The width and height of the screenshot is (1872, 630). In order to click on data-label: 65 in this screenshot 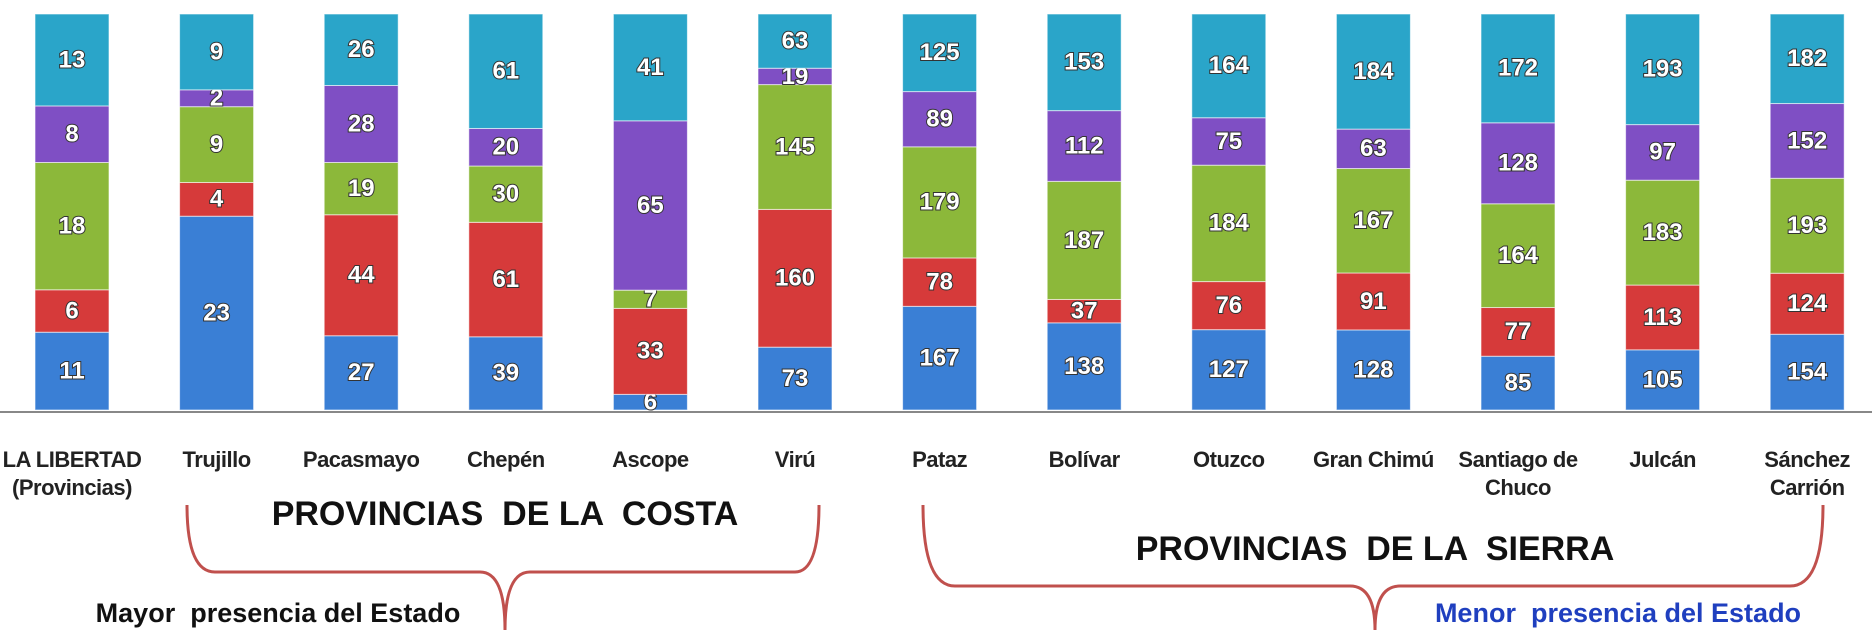, I will do `click(650, 205)`.